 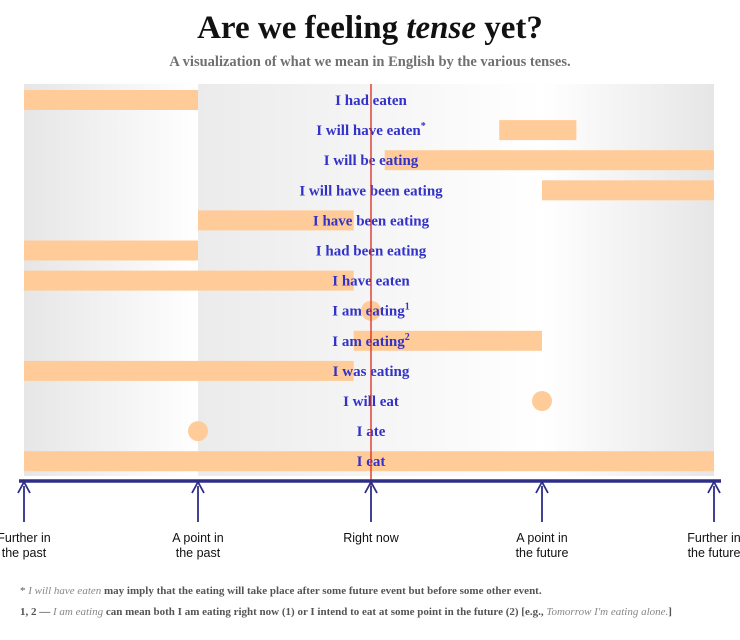 I want to click on future-region-background, so click(x=628, y=280).